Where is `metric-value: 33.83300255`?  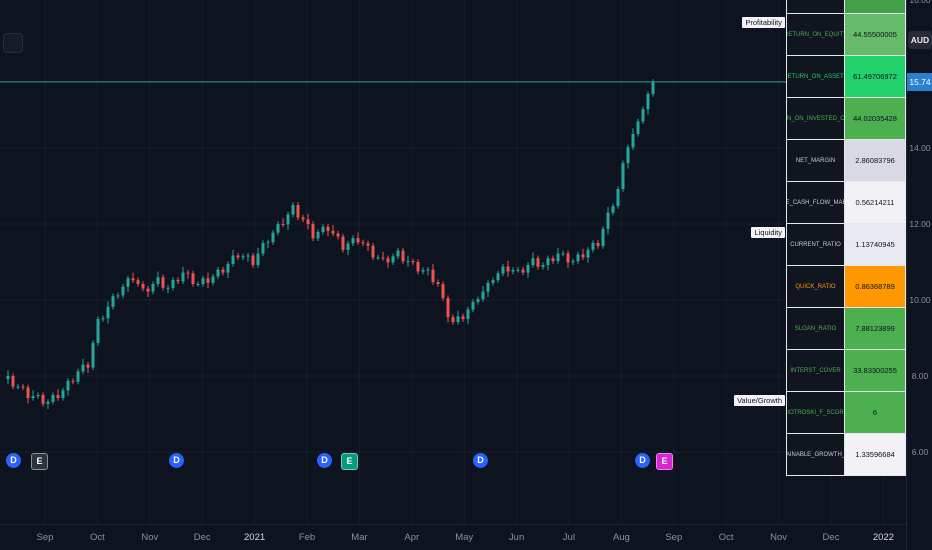
metric-value: 33.83300255 is located at coordinates (875, 370).